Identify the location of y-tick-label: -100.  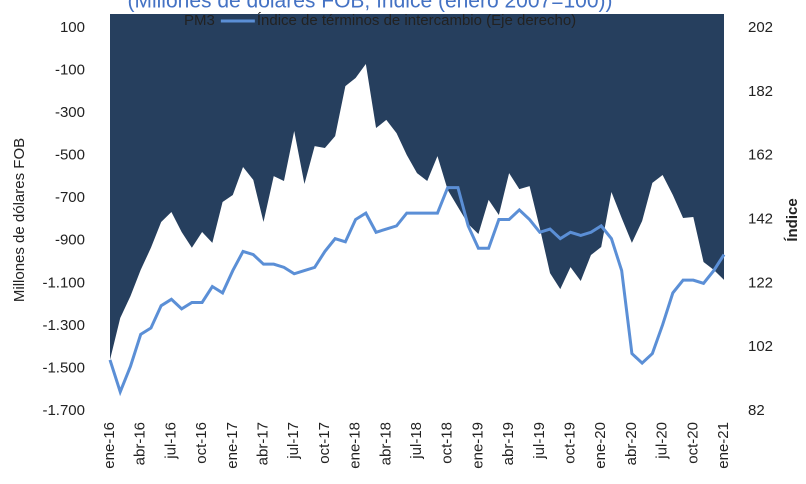
(70, 70).